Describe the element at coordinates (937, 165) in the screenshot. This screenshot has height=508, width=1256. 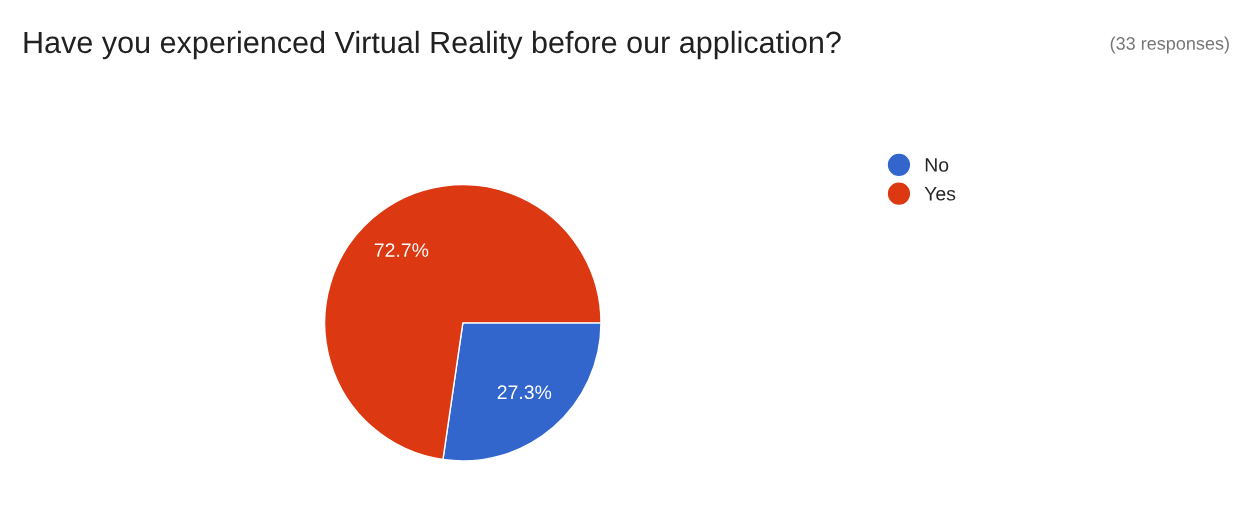
I see `legend-label: No` at that location.